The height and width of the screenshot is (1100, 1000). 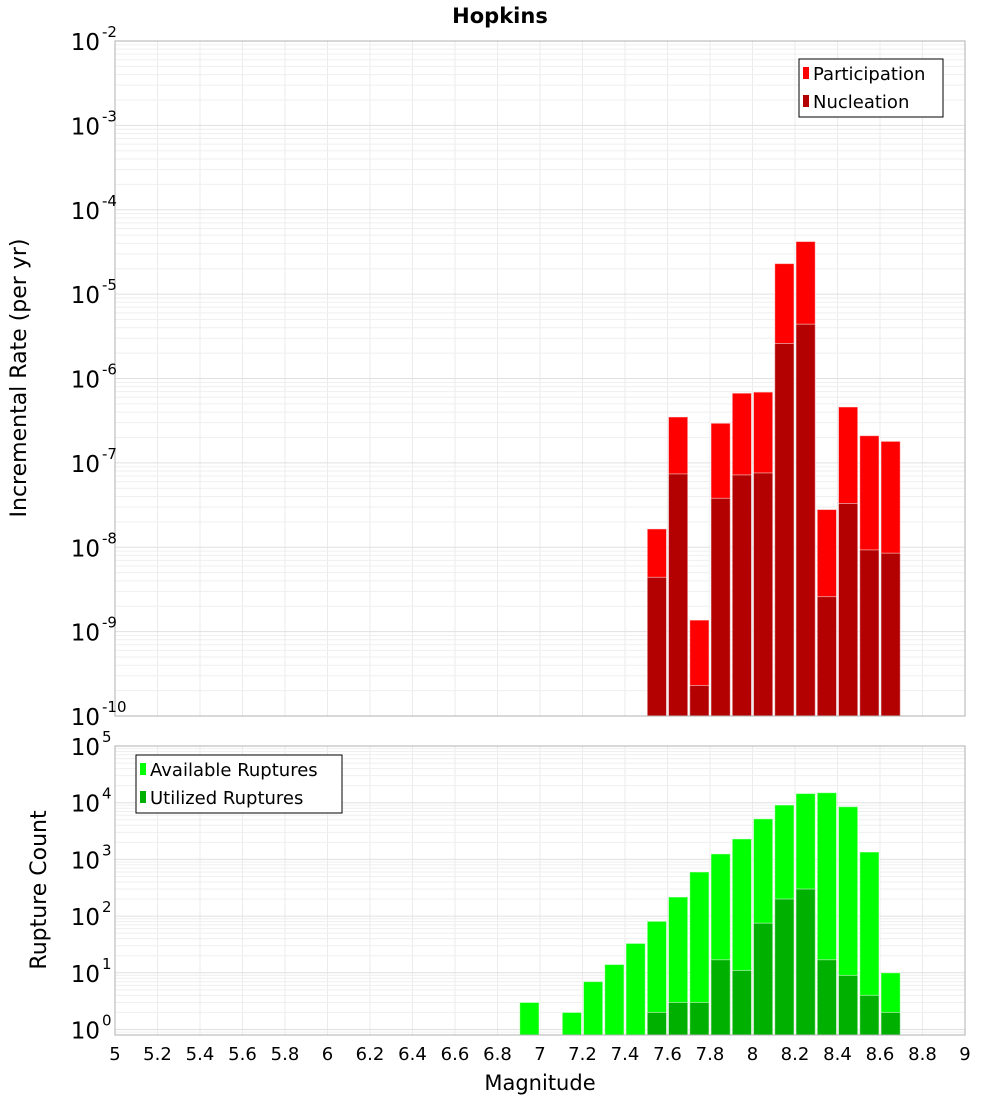 I want to click on top-y-tick-exponent: -6, so click(x=109, y=370).